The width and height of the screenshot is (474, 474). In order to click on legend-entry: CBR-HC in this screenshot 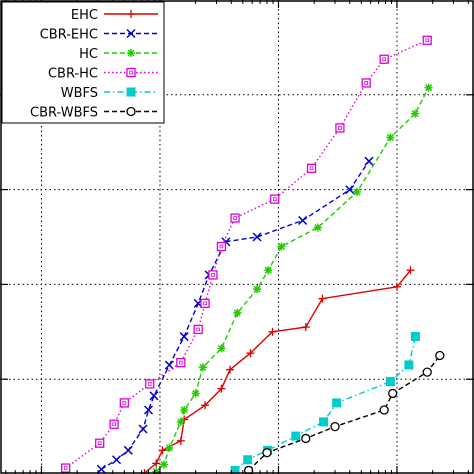, I will do `click(103, 74)`.